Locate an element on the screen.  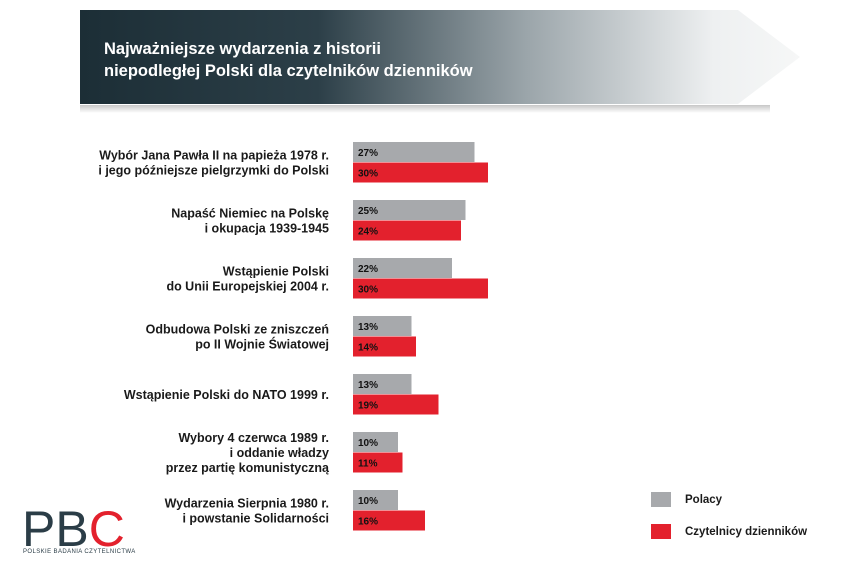
category-label-line: do Unii Europejskiej 2004 r. is located at coordinates (247, 287).